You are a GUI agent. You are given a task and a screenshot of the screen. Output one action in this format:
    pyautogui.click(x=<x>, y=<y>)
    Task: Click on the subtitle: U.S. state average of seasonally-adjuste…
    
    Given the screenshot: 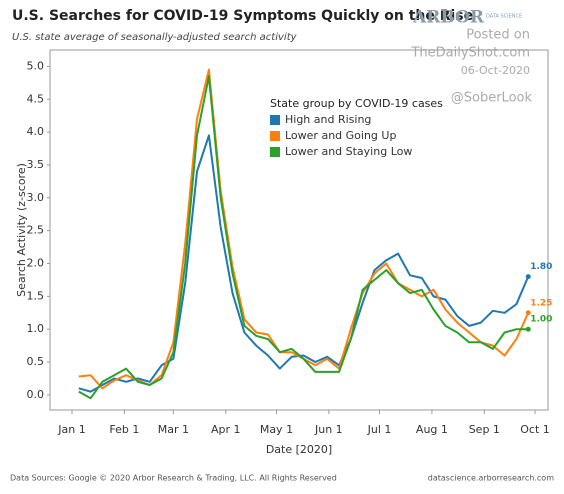 What is the action you would take?
    pyautogui.click(x=155, y=37)
    